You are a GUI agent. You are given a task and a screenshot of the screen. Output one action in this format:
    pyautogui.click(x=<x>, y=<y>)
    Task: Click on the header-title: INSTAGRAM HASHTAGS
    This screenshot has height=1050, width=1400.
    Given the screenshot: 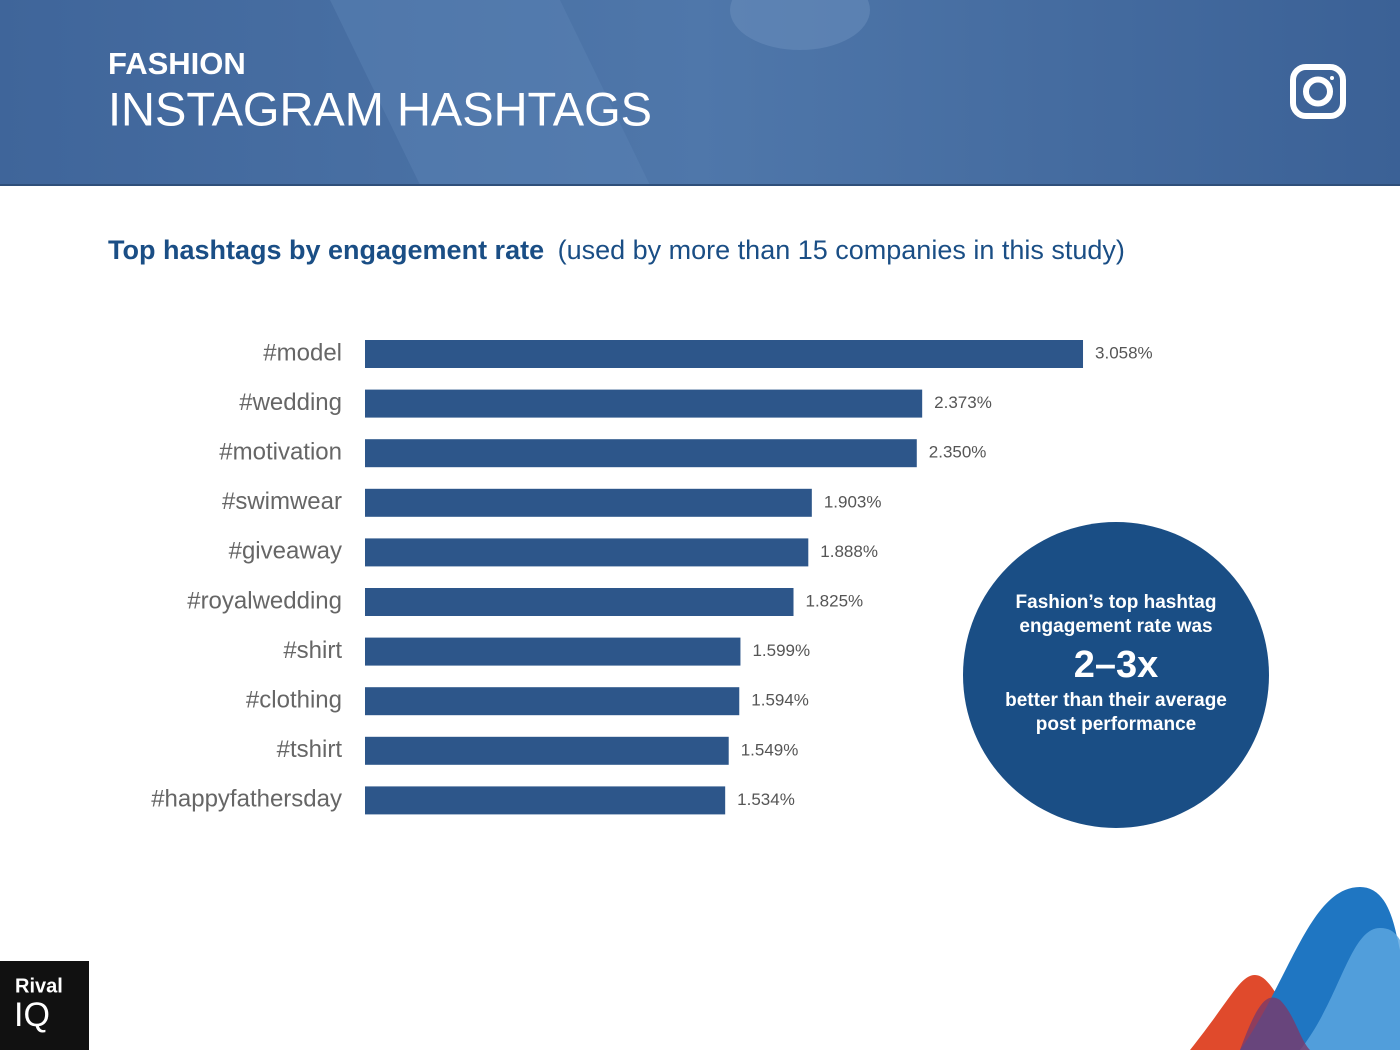 What is the action you would take?
    pyautogui.click(x=380, y=108)
    